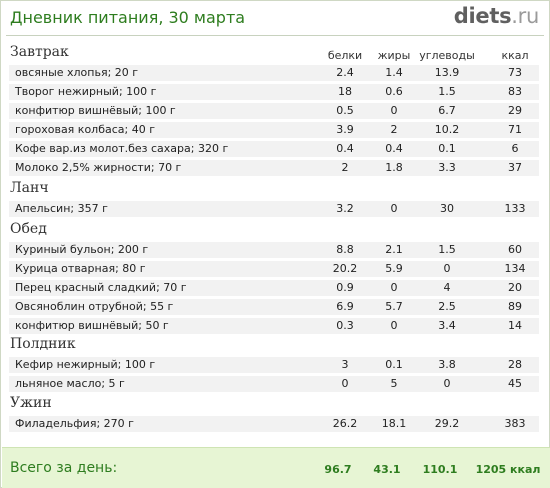 Image resolution: width=550 pixels, height=488 pixels. Describe the element at coordinates (345, 306) in the screenshot. I see `food-protein: 6.9` at that location.